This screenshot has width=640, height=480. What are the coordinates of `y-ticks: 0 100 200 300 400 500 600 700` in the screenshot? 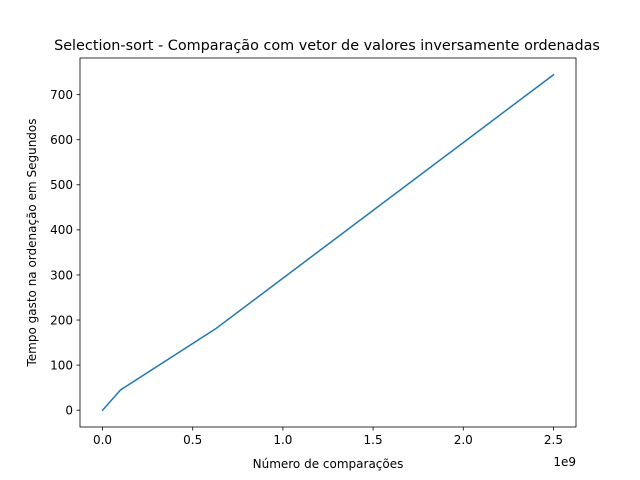 It's located at (65, 252).